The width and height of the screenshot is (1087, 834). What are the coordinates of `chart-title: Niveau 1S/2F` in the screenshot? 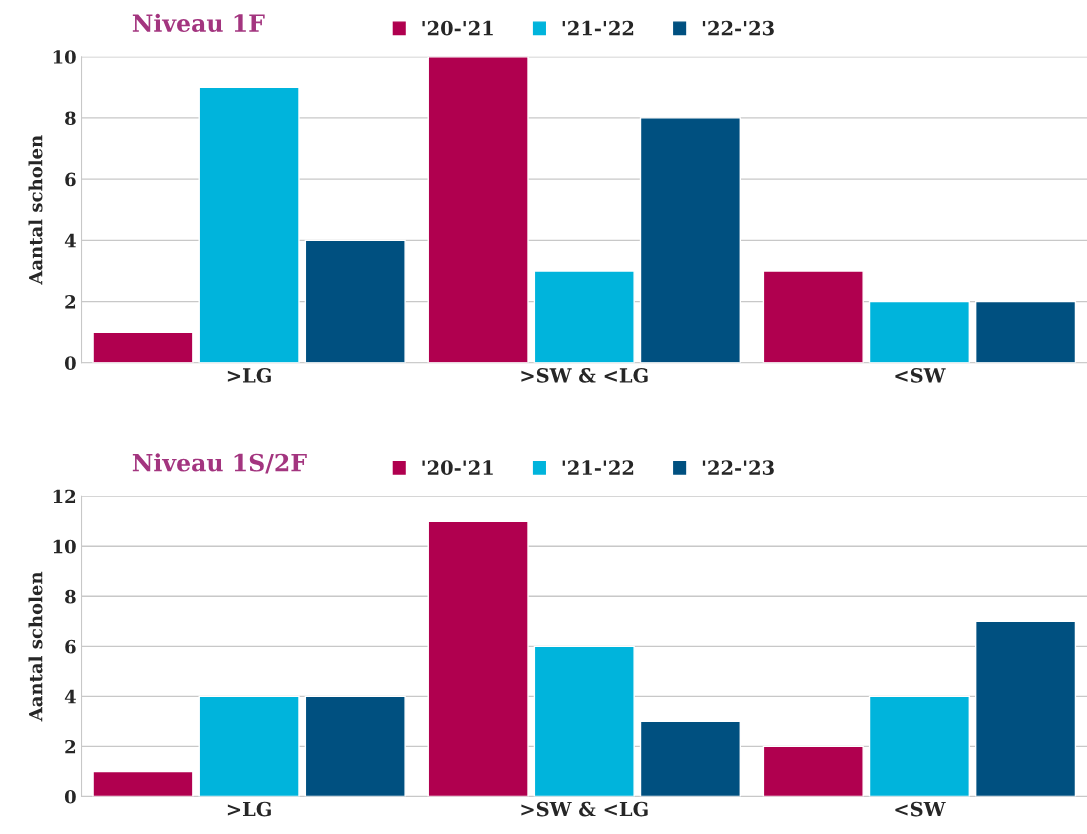 It's located at (219, 463).